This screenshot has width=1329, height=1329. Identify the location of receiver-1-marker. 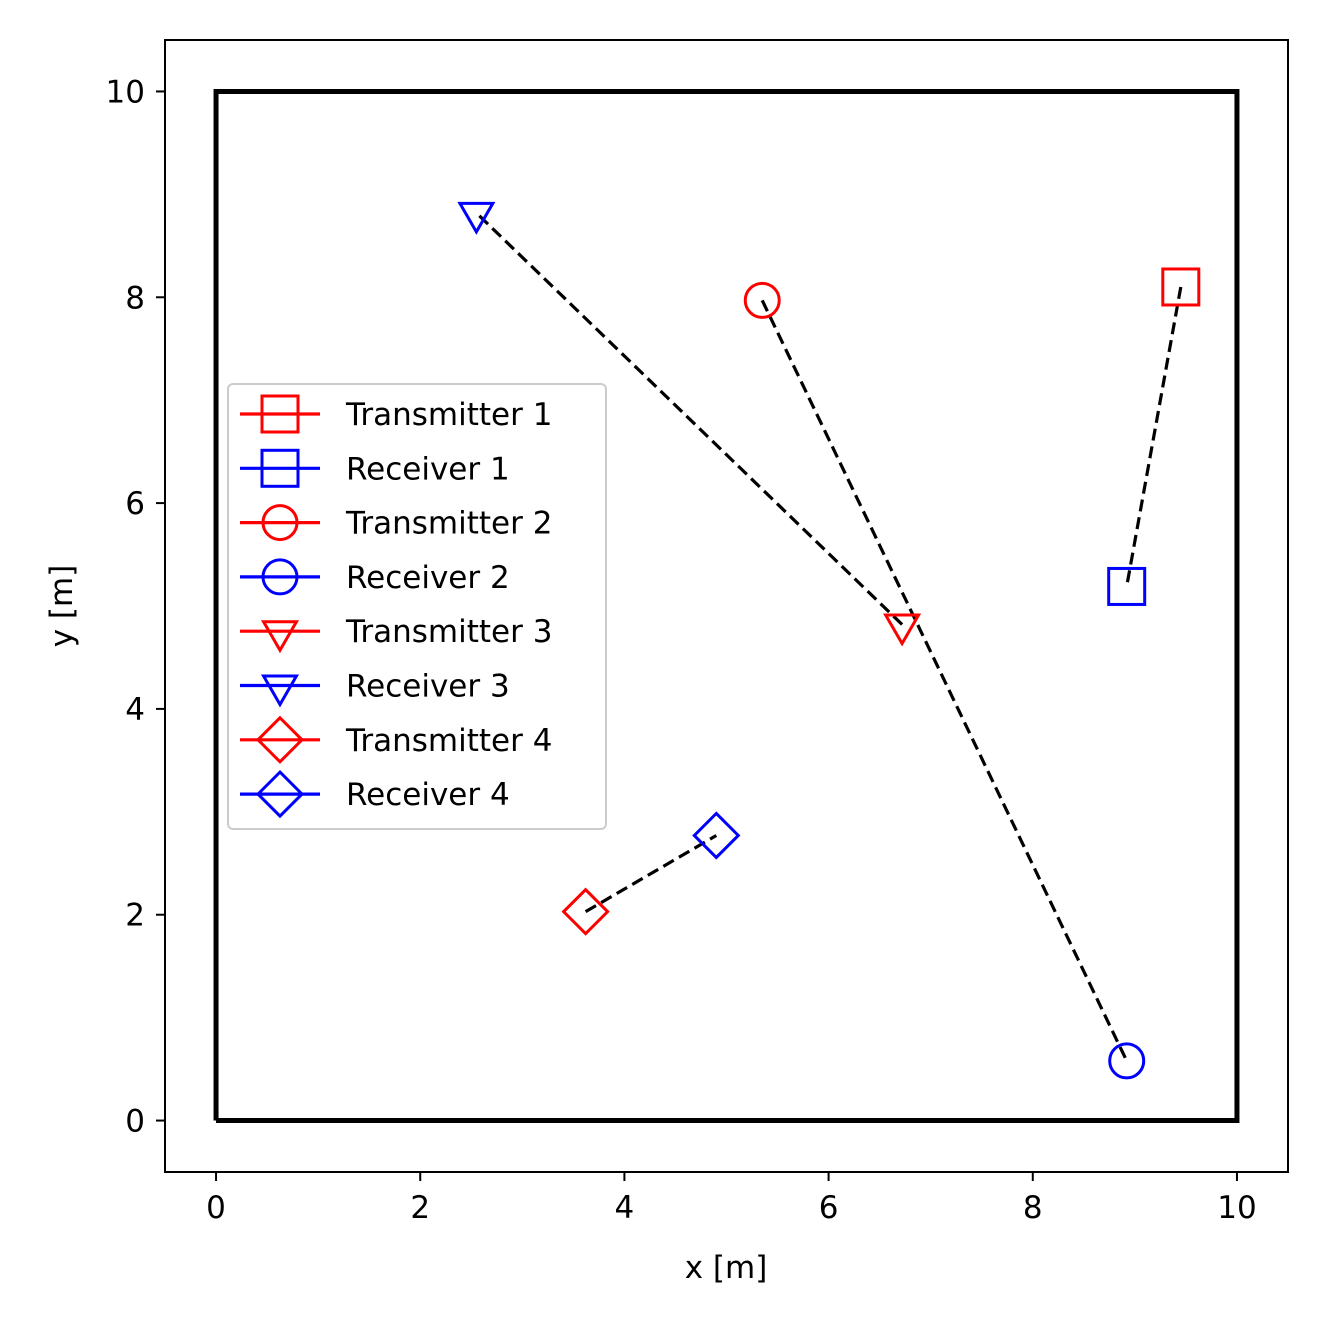
(1127, 586).